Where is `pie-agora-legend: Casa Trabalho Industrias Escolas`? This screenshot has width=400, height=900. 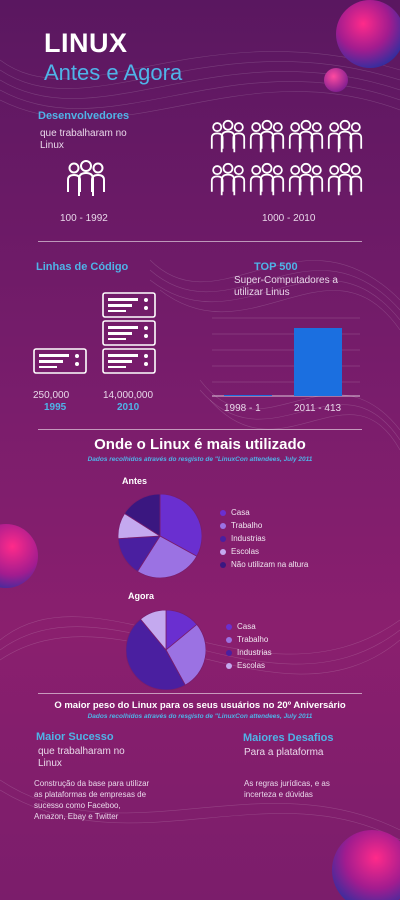 pie-agora-legend: Casa Trabalho Industrias Escolas is located at coordinates (249, 646).